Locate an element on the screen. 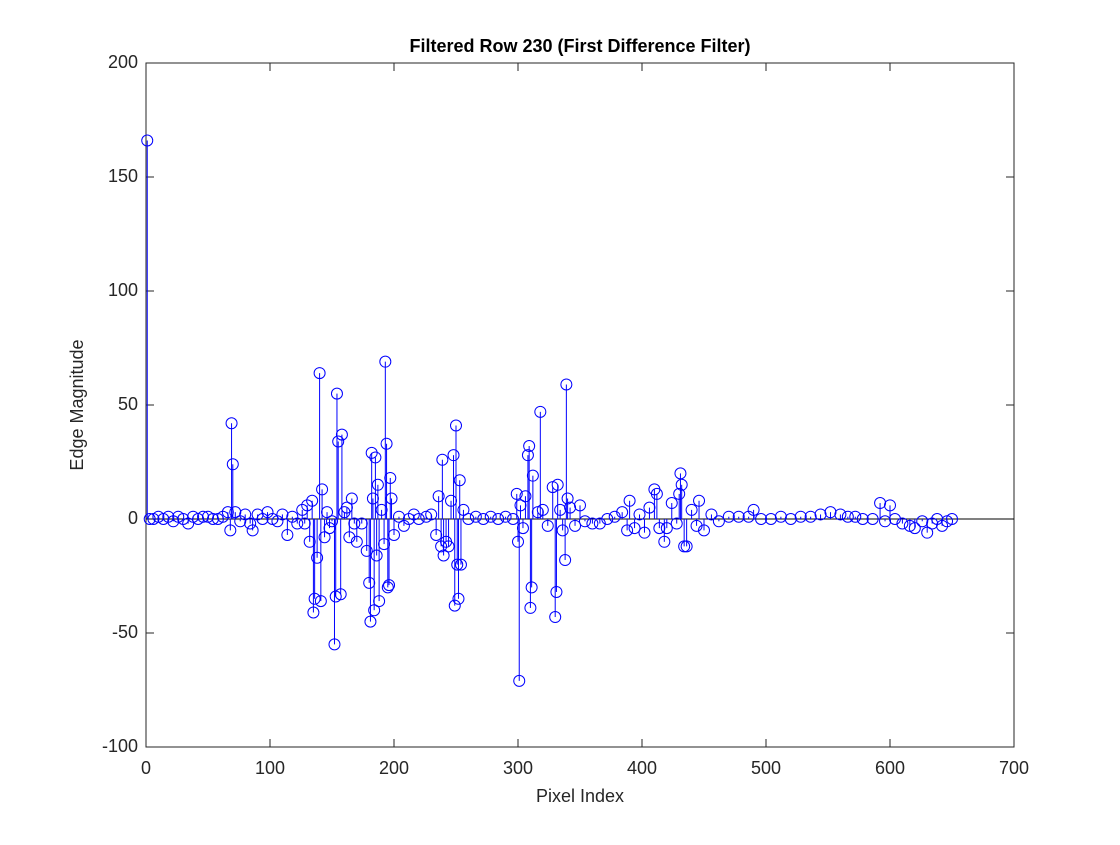 This screenshot has width=1120, height=845. x-axis-label: Pixel Index is located at coordinates (580, 796).